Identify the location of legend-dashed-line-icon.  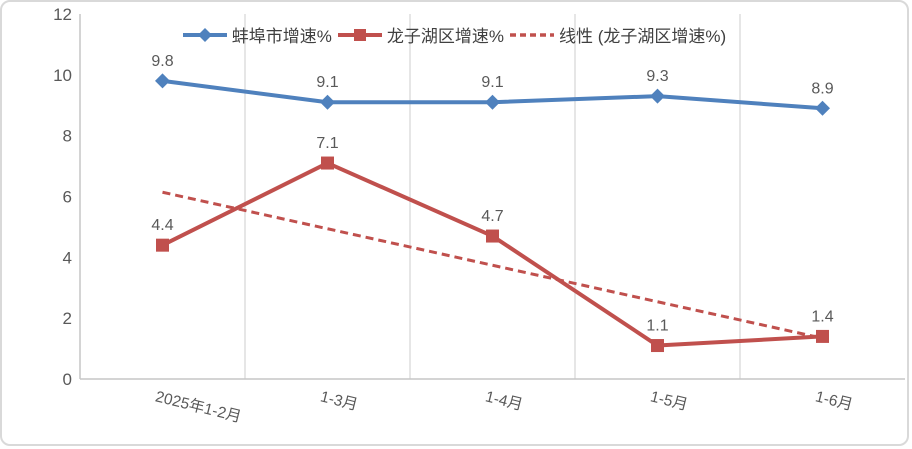
(532, 34).